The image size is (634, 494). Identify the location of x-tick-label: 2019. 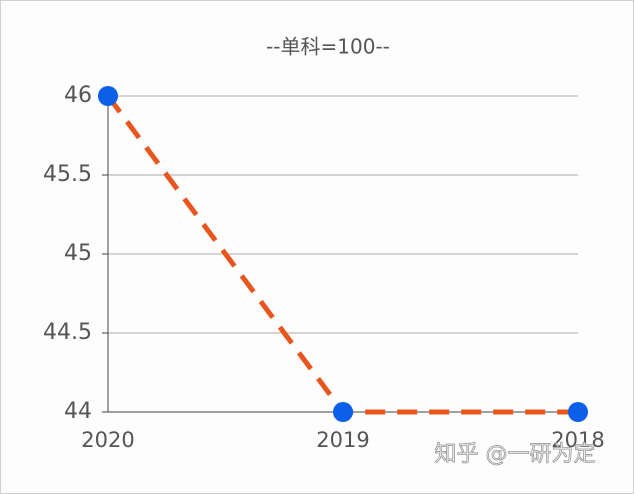
(342, 440).